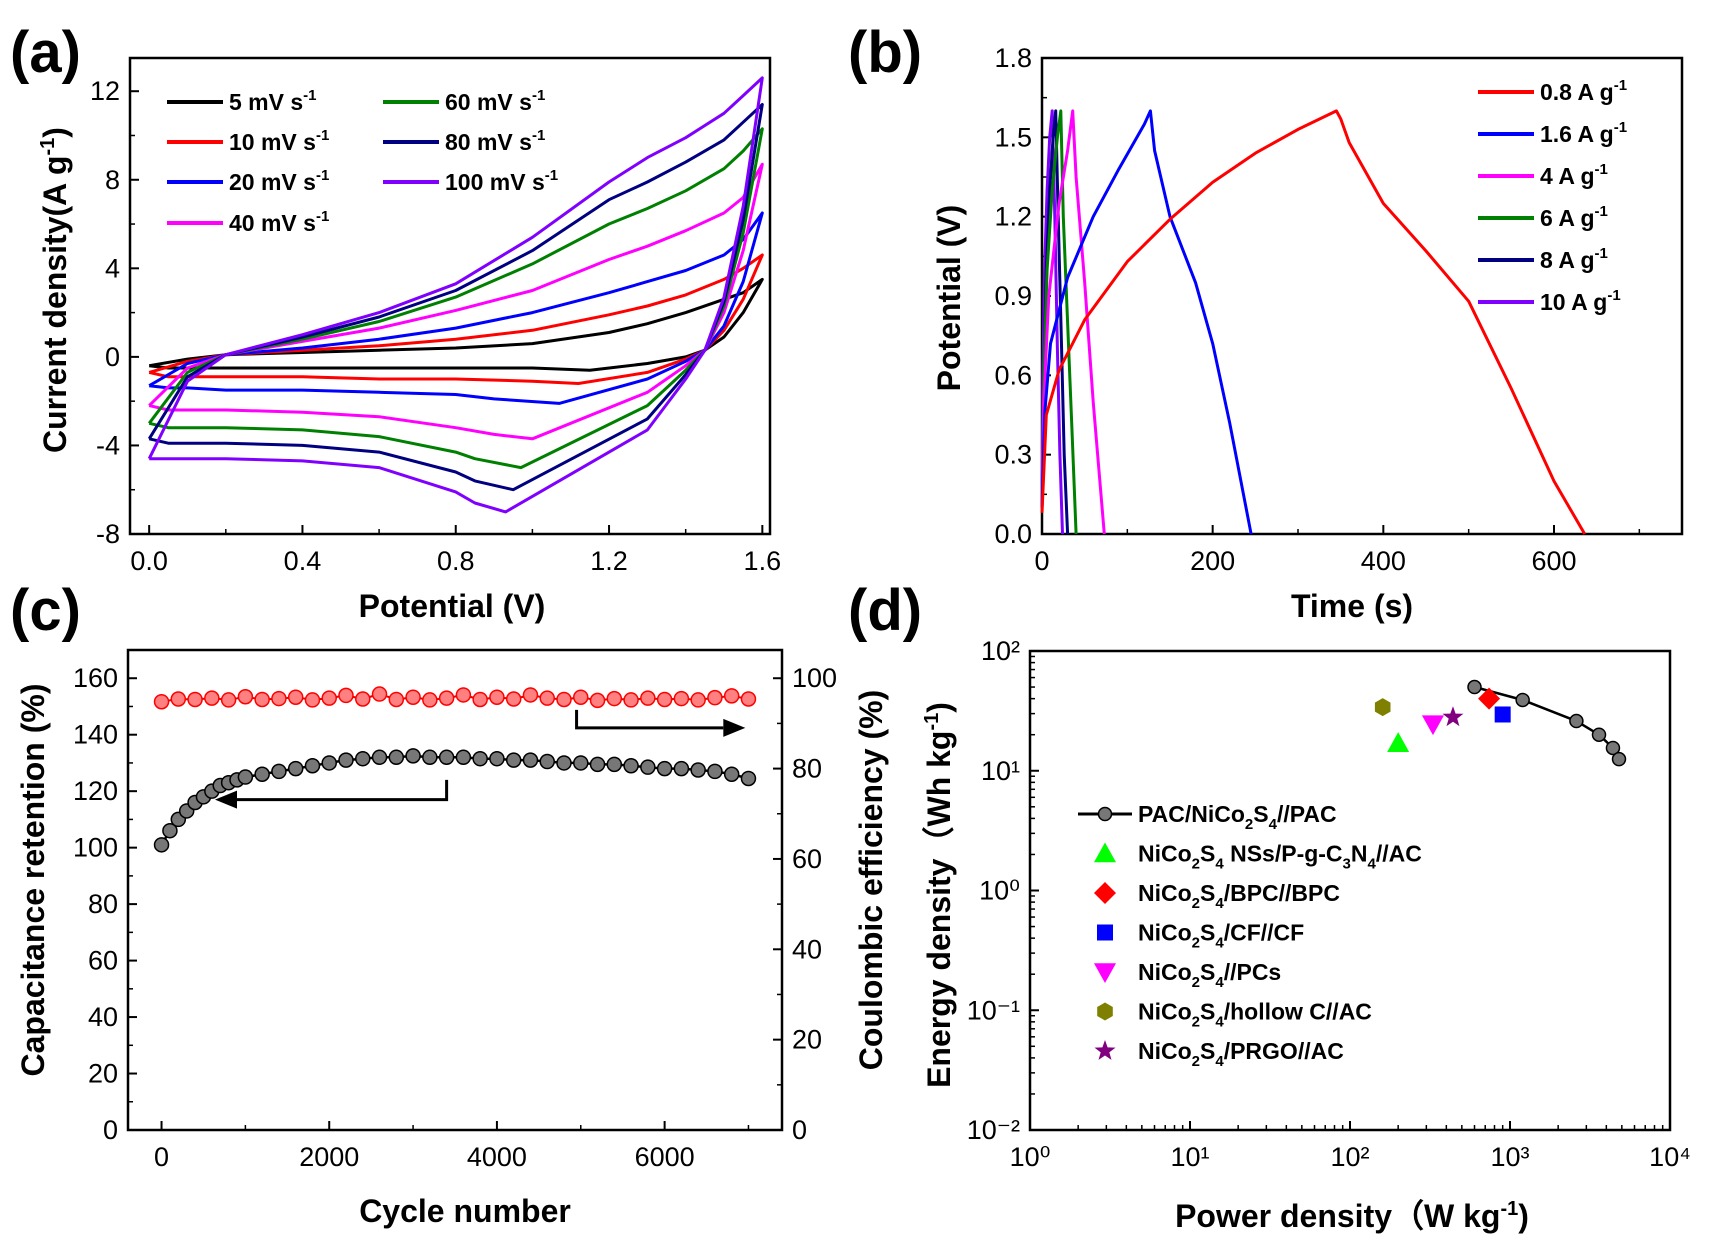 This screenshot has height=1241, width=1712. I want to click on d-ylabel-close: ), so click(939, 707).